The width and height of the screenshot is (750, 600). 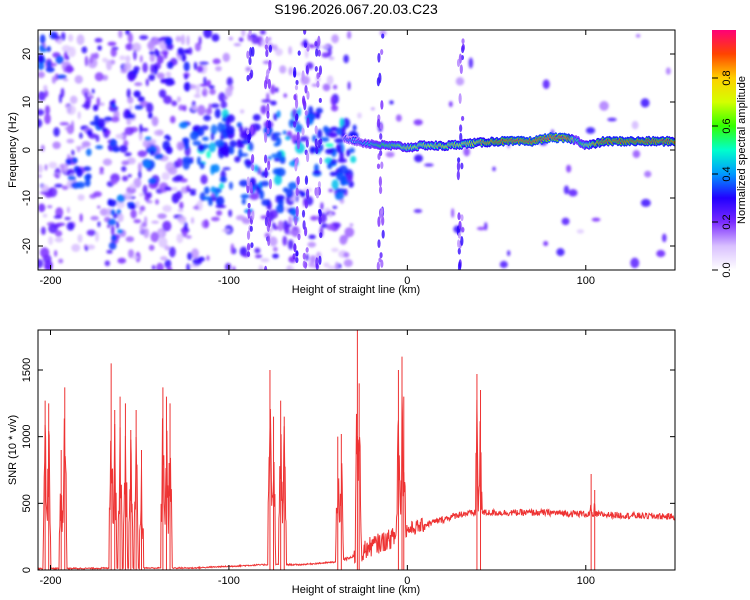 What do you see at coordinates (27, 150) in the screenshot?
I see `spectrogram-y-tick-label: 0` at bounding box center [27, 150].